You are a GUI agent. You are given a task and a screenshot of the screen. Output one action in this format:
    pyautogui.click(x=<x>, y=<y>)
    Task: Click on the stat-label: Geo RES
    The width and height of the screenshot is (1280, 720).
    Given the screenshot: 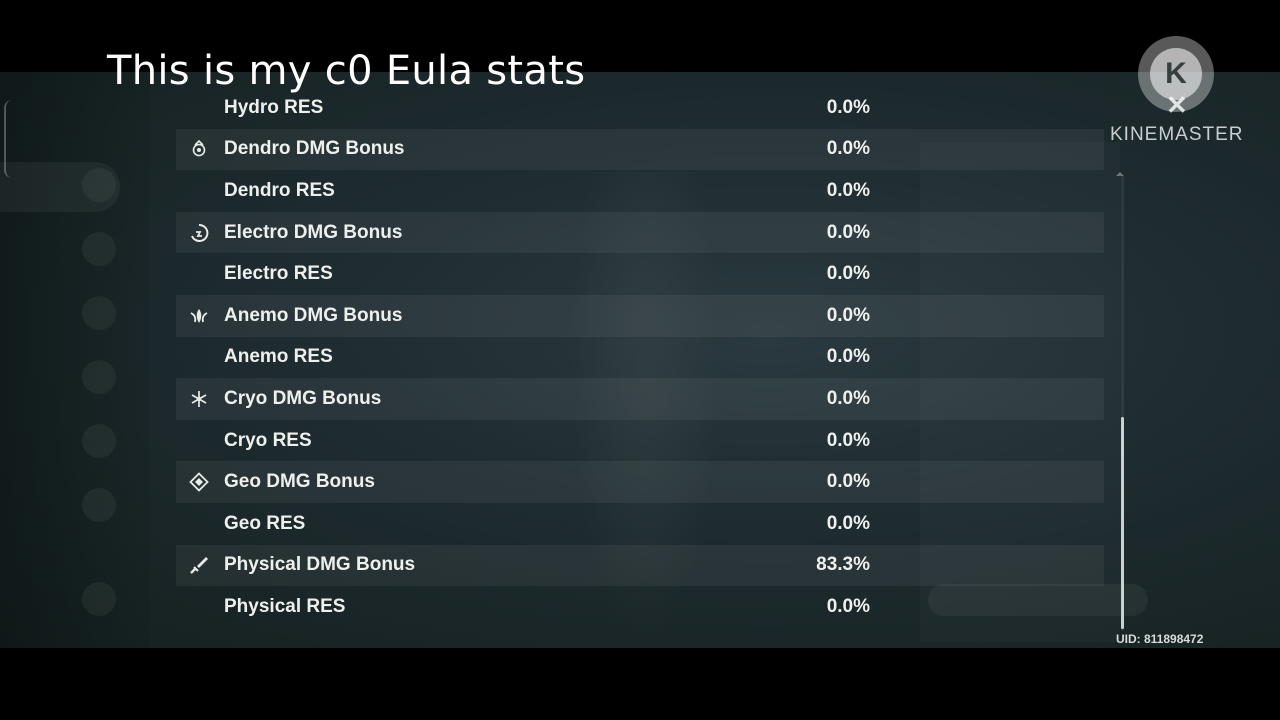 What is the action you would take?
    pyautogui.click(x=265, y=523)
    